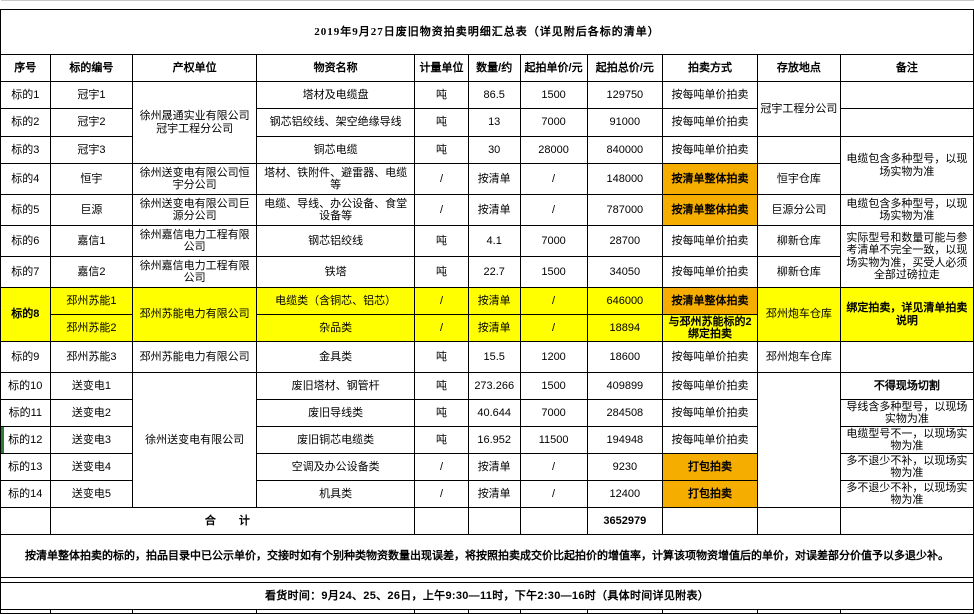 This screenshot has width=974, height=614. I want to click on cell-seq: 标的13, so click(25, 467).